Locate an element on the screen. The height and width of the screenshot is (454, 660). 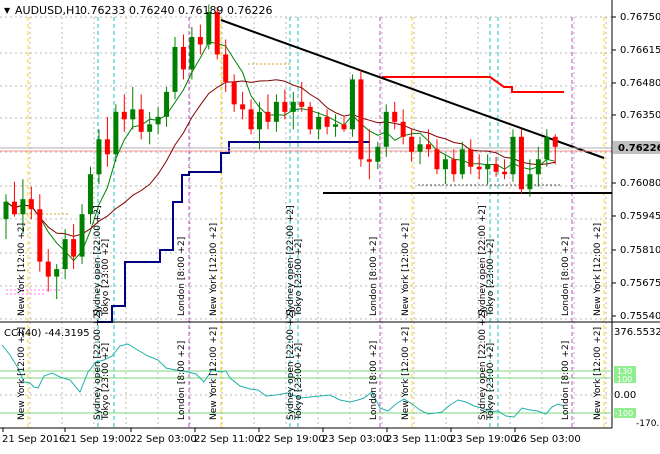
price-label: 0.75540 is located at coordinates (640, 316).